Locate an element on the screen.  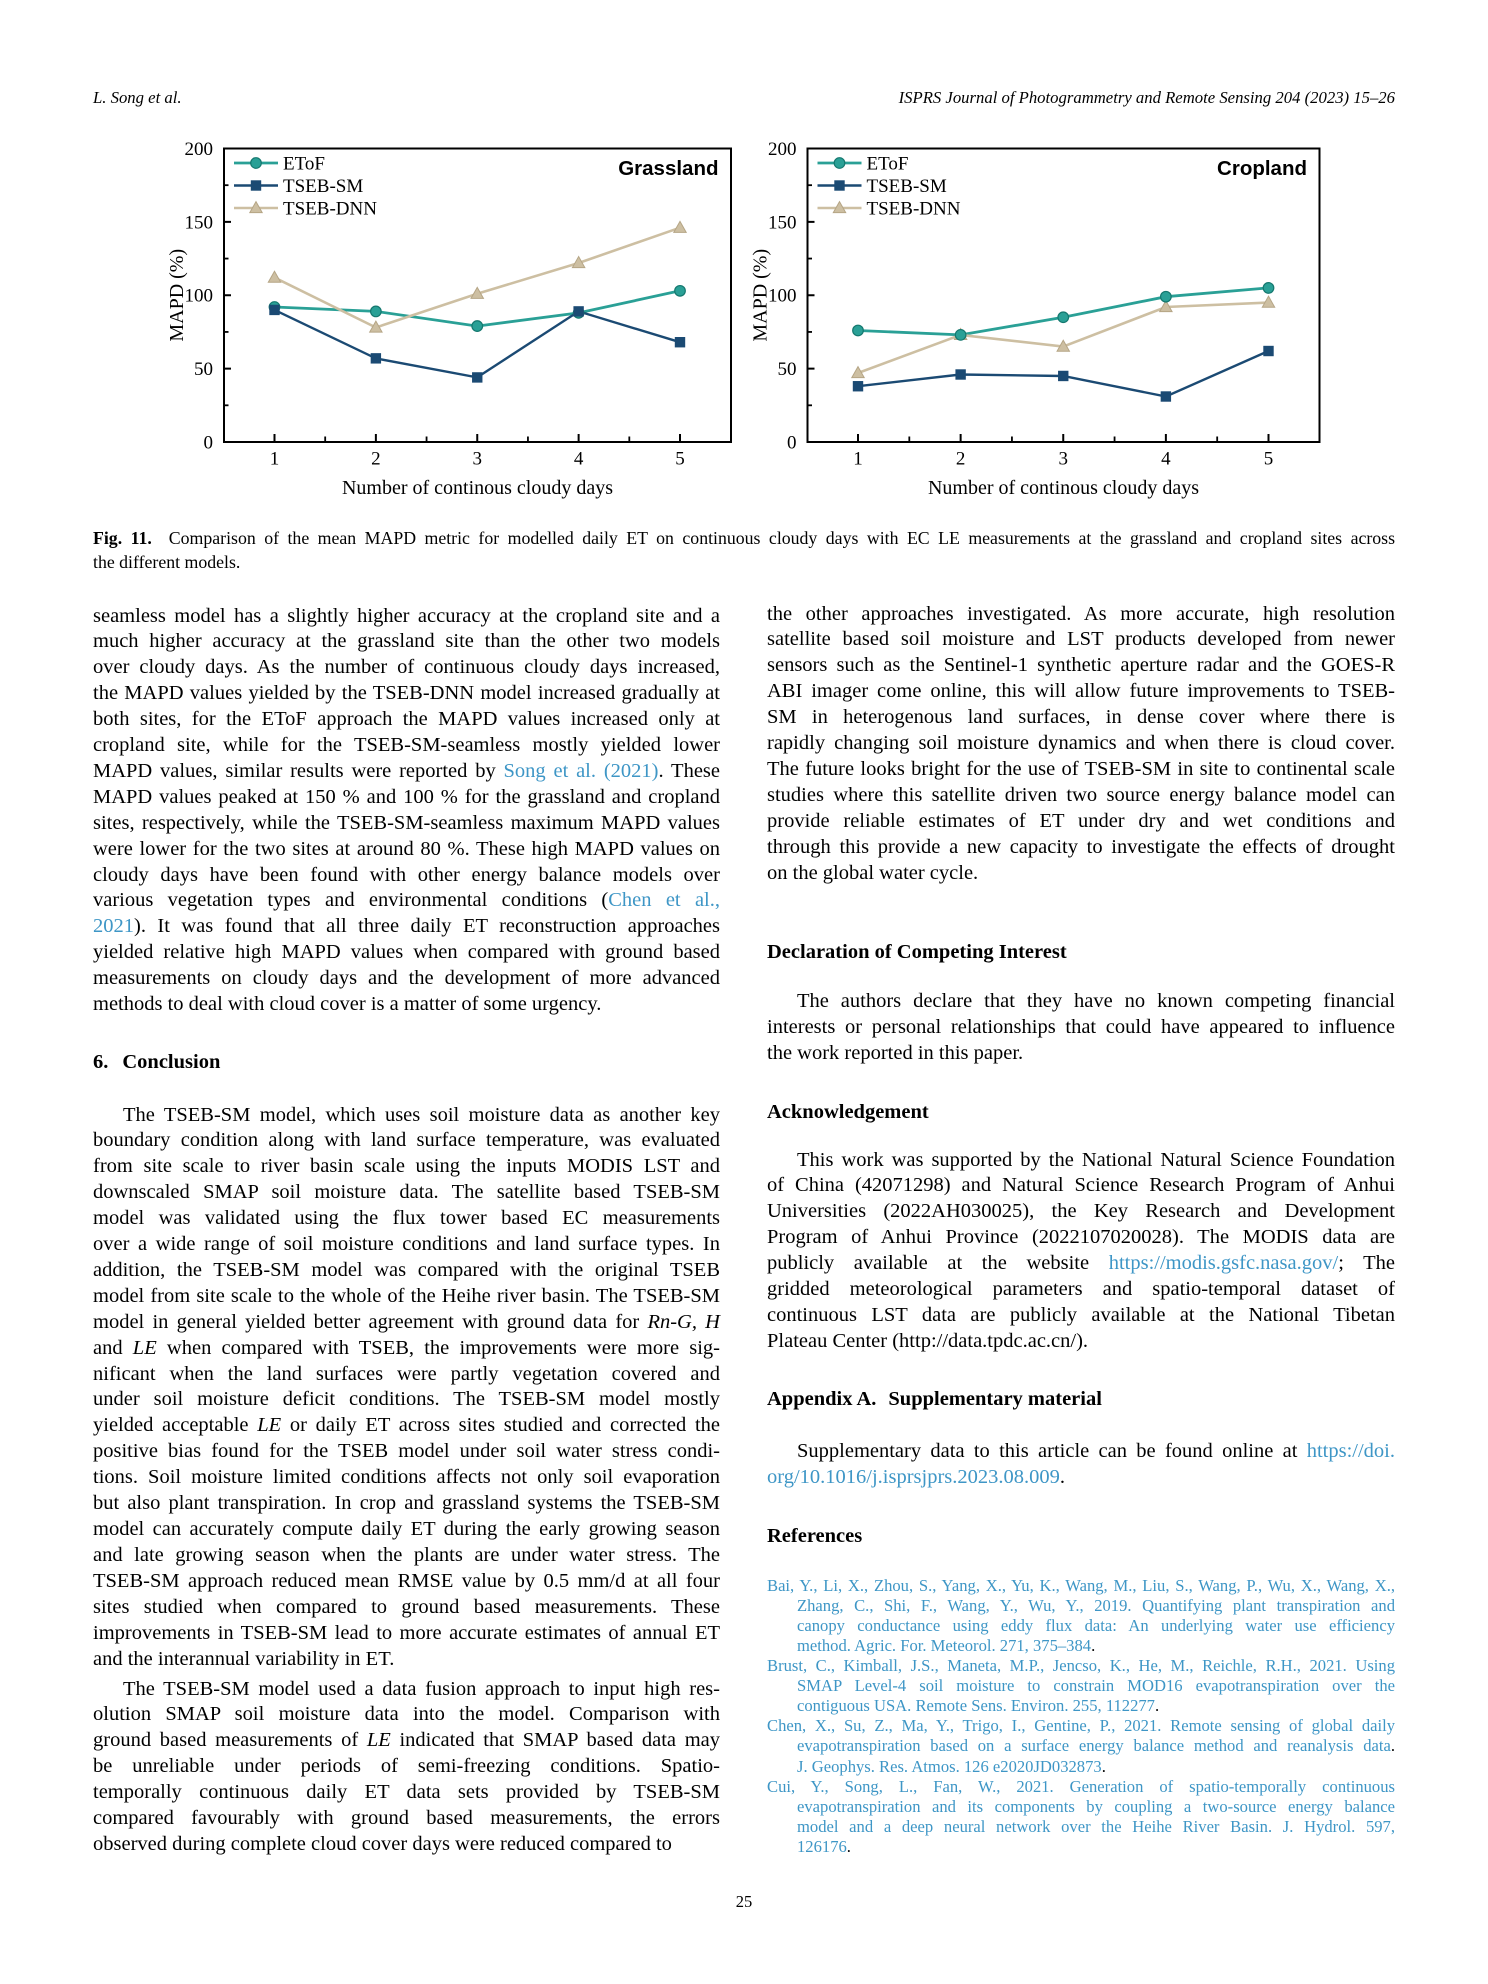
svg-text: Cropland is located at coordinates (1262, 168).